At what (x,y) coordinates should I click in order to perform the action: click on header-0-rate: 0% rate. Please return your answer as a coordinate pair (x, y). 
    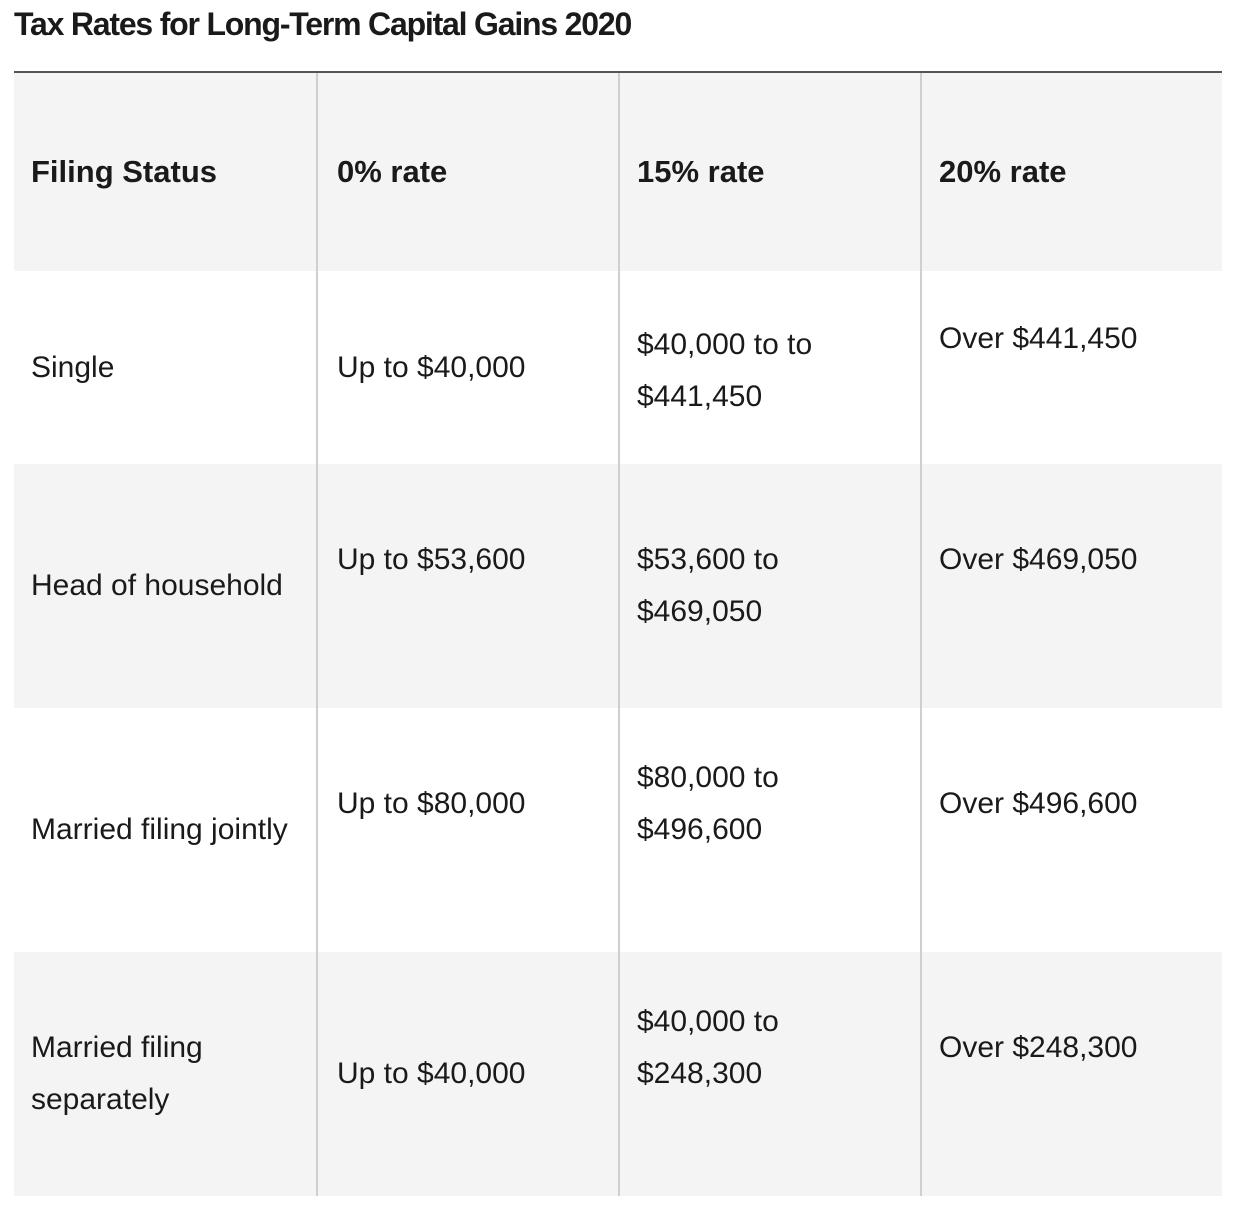
    Looking at the image, I should click on (467, 172).